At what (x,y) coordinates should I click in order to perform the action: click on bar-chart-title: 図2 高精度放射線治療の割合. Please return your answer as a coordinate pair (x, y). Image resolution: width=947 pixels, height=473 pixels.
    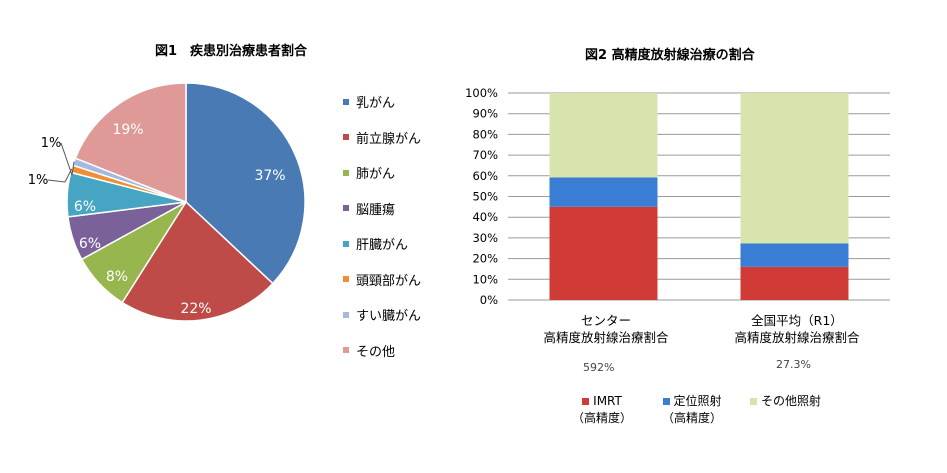
    Looking at the image, I should click on (670, 55).